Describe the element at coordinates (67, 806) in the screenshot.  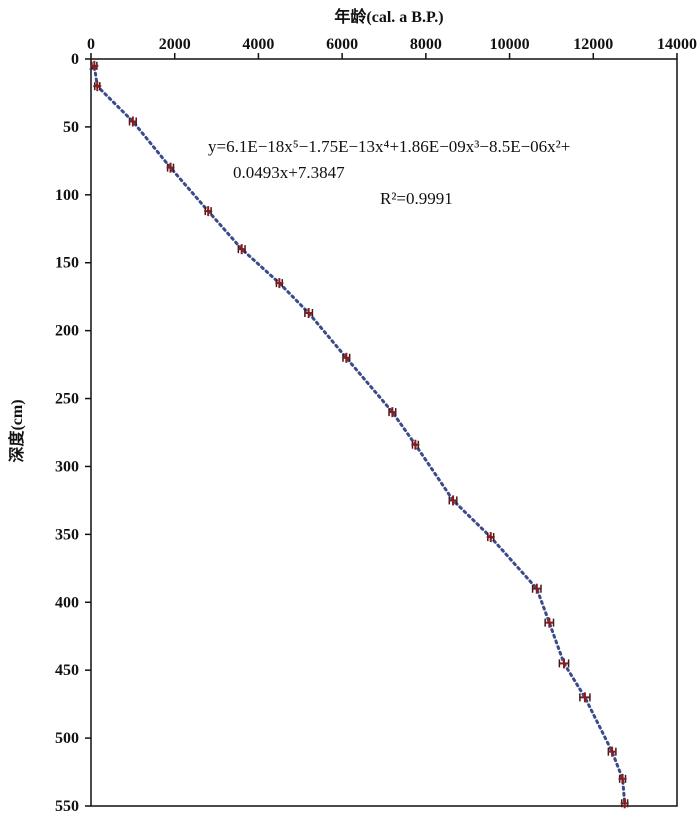
I see `y-tick-label: 550` at that location.